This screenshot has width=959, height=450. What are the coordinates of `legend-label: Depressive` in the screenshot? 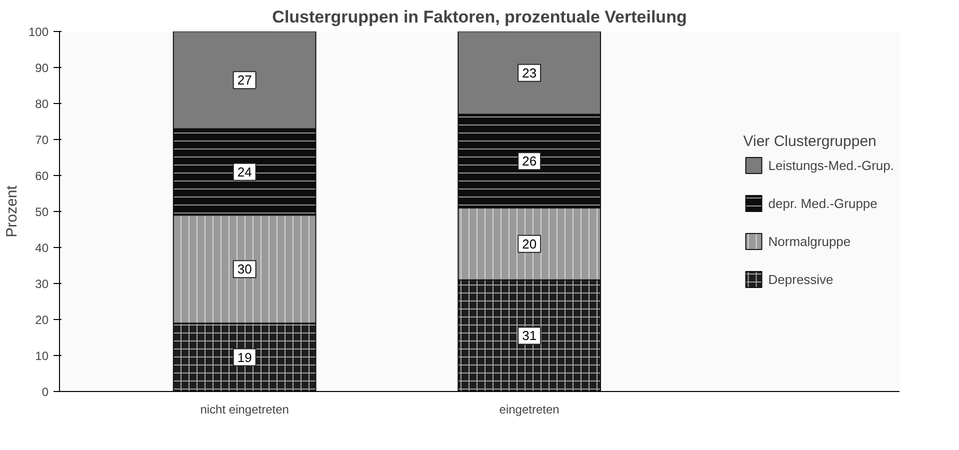 It's located at (801, 279).